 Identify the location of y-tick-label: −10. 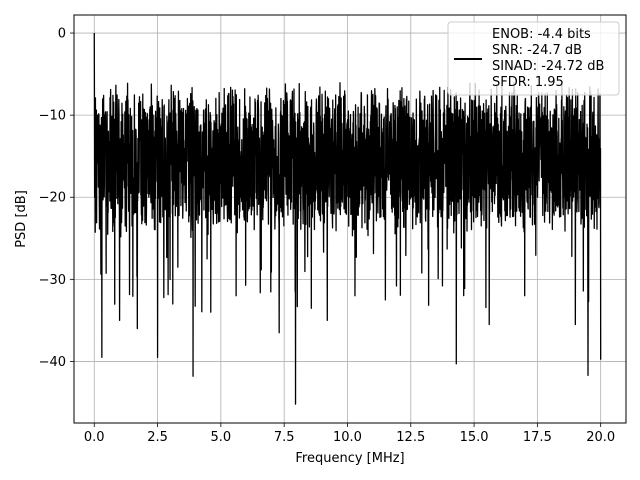
(52, 116).